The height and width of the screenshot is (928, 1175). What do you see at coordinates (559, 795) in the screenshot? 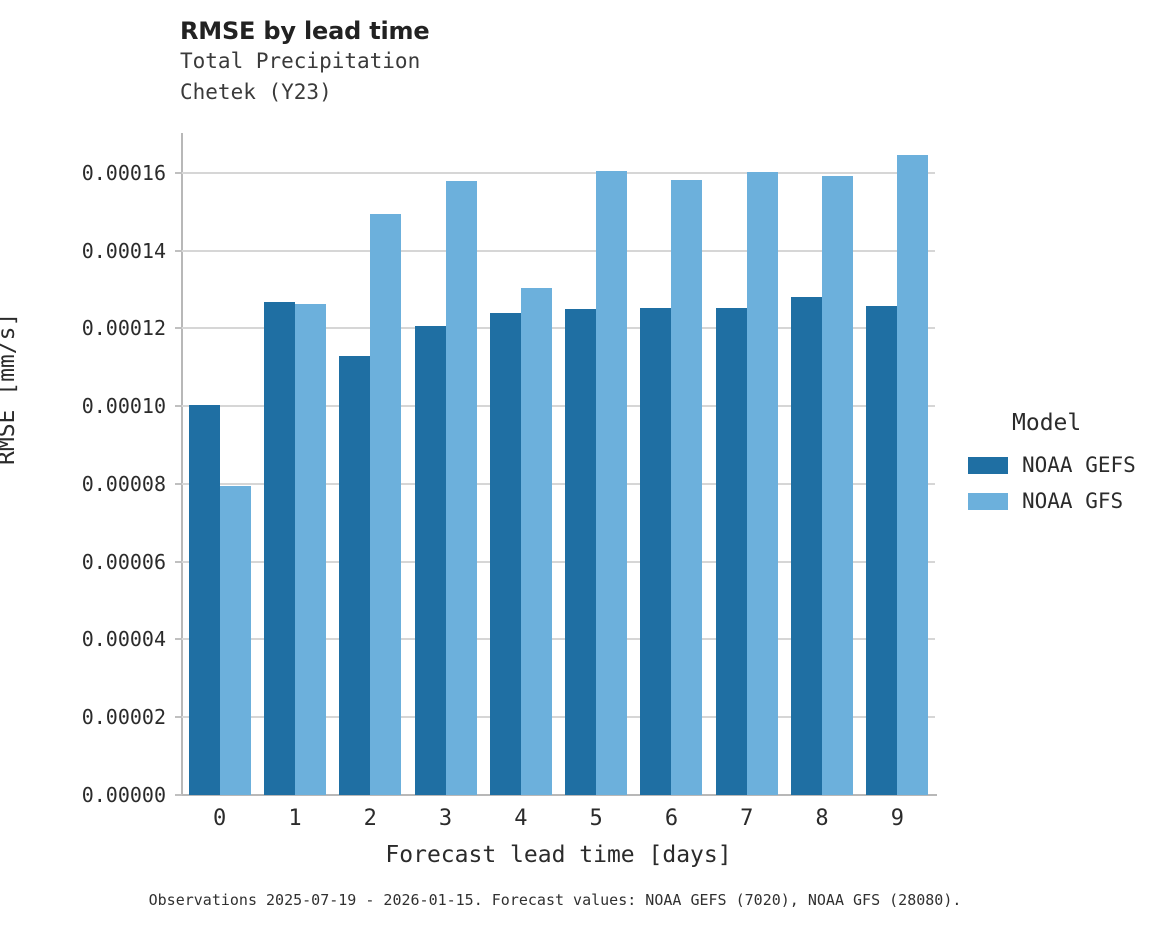
I see `x-axis-line` at bounding box center [559, 795].